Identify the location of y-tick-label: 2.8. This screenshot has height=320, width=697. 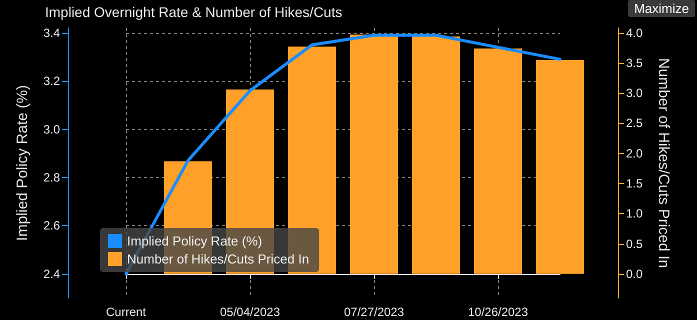
(51, 177).